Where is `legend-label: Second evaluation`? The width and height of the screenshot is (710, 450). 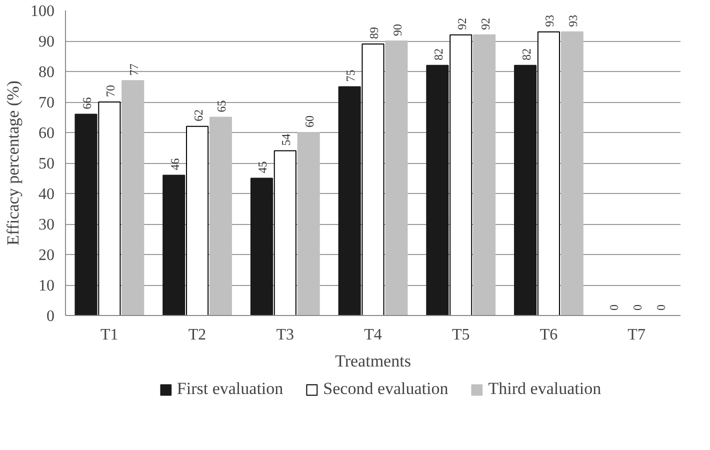
legend-label: Second evaluation is located at coordinates (385, 389).